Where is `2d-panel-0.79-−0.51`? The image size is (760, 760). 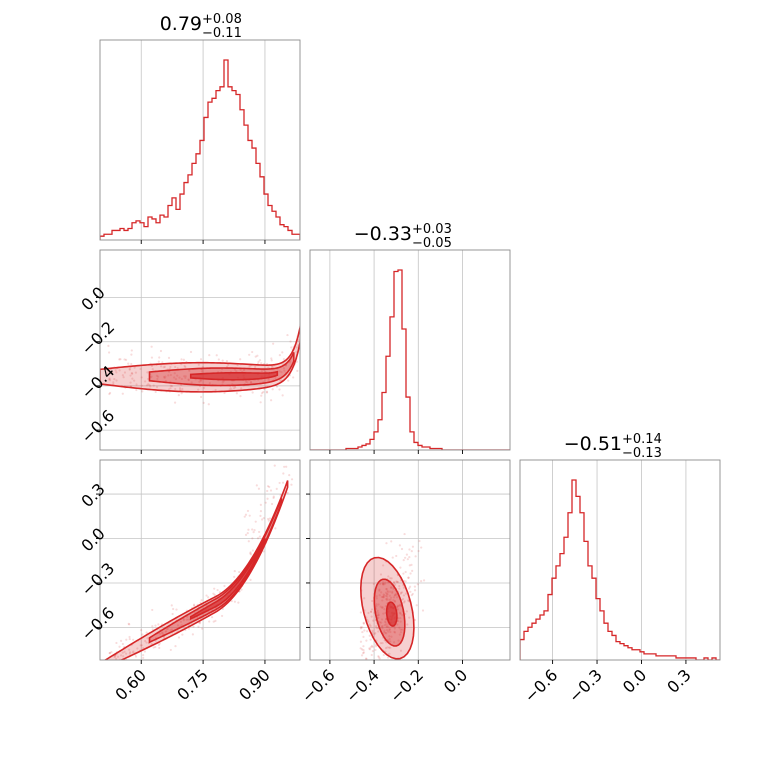 2d-panel-0.79-−0.51 is located at coordinates (200, 560).